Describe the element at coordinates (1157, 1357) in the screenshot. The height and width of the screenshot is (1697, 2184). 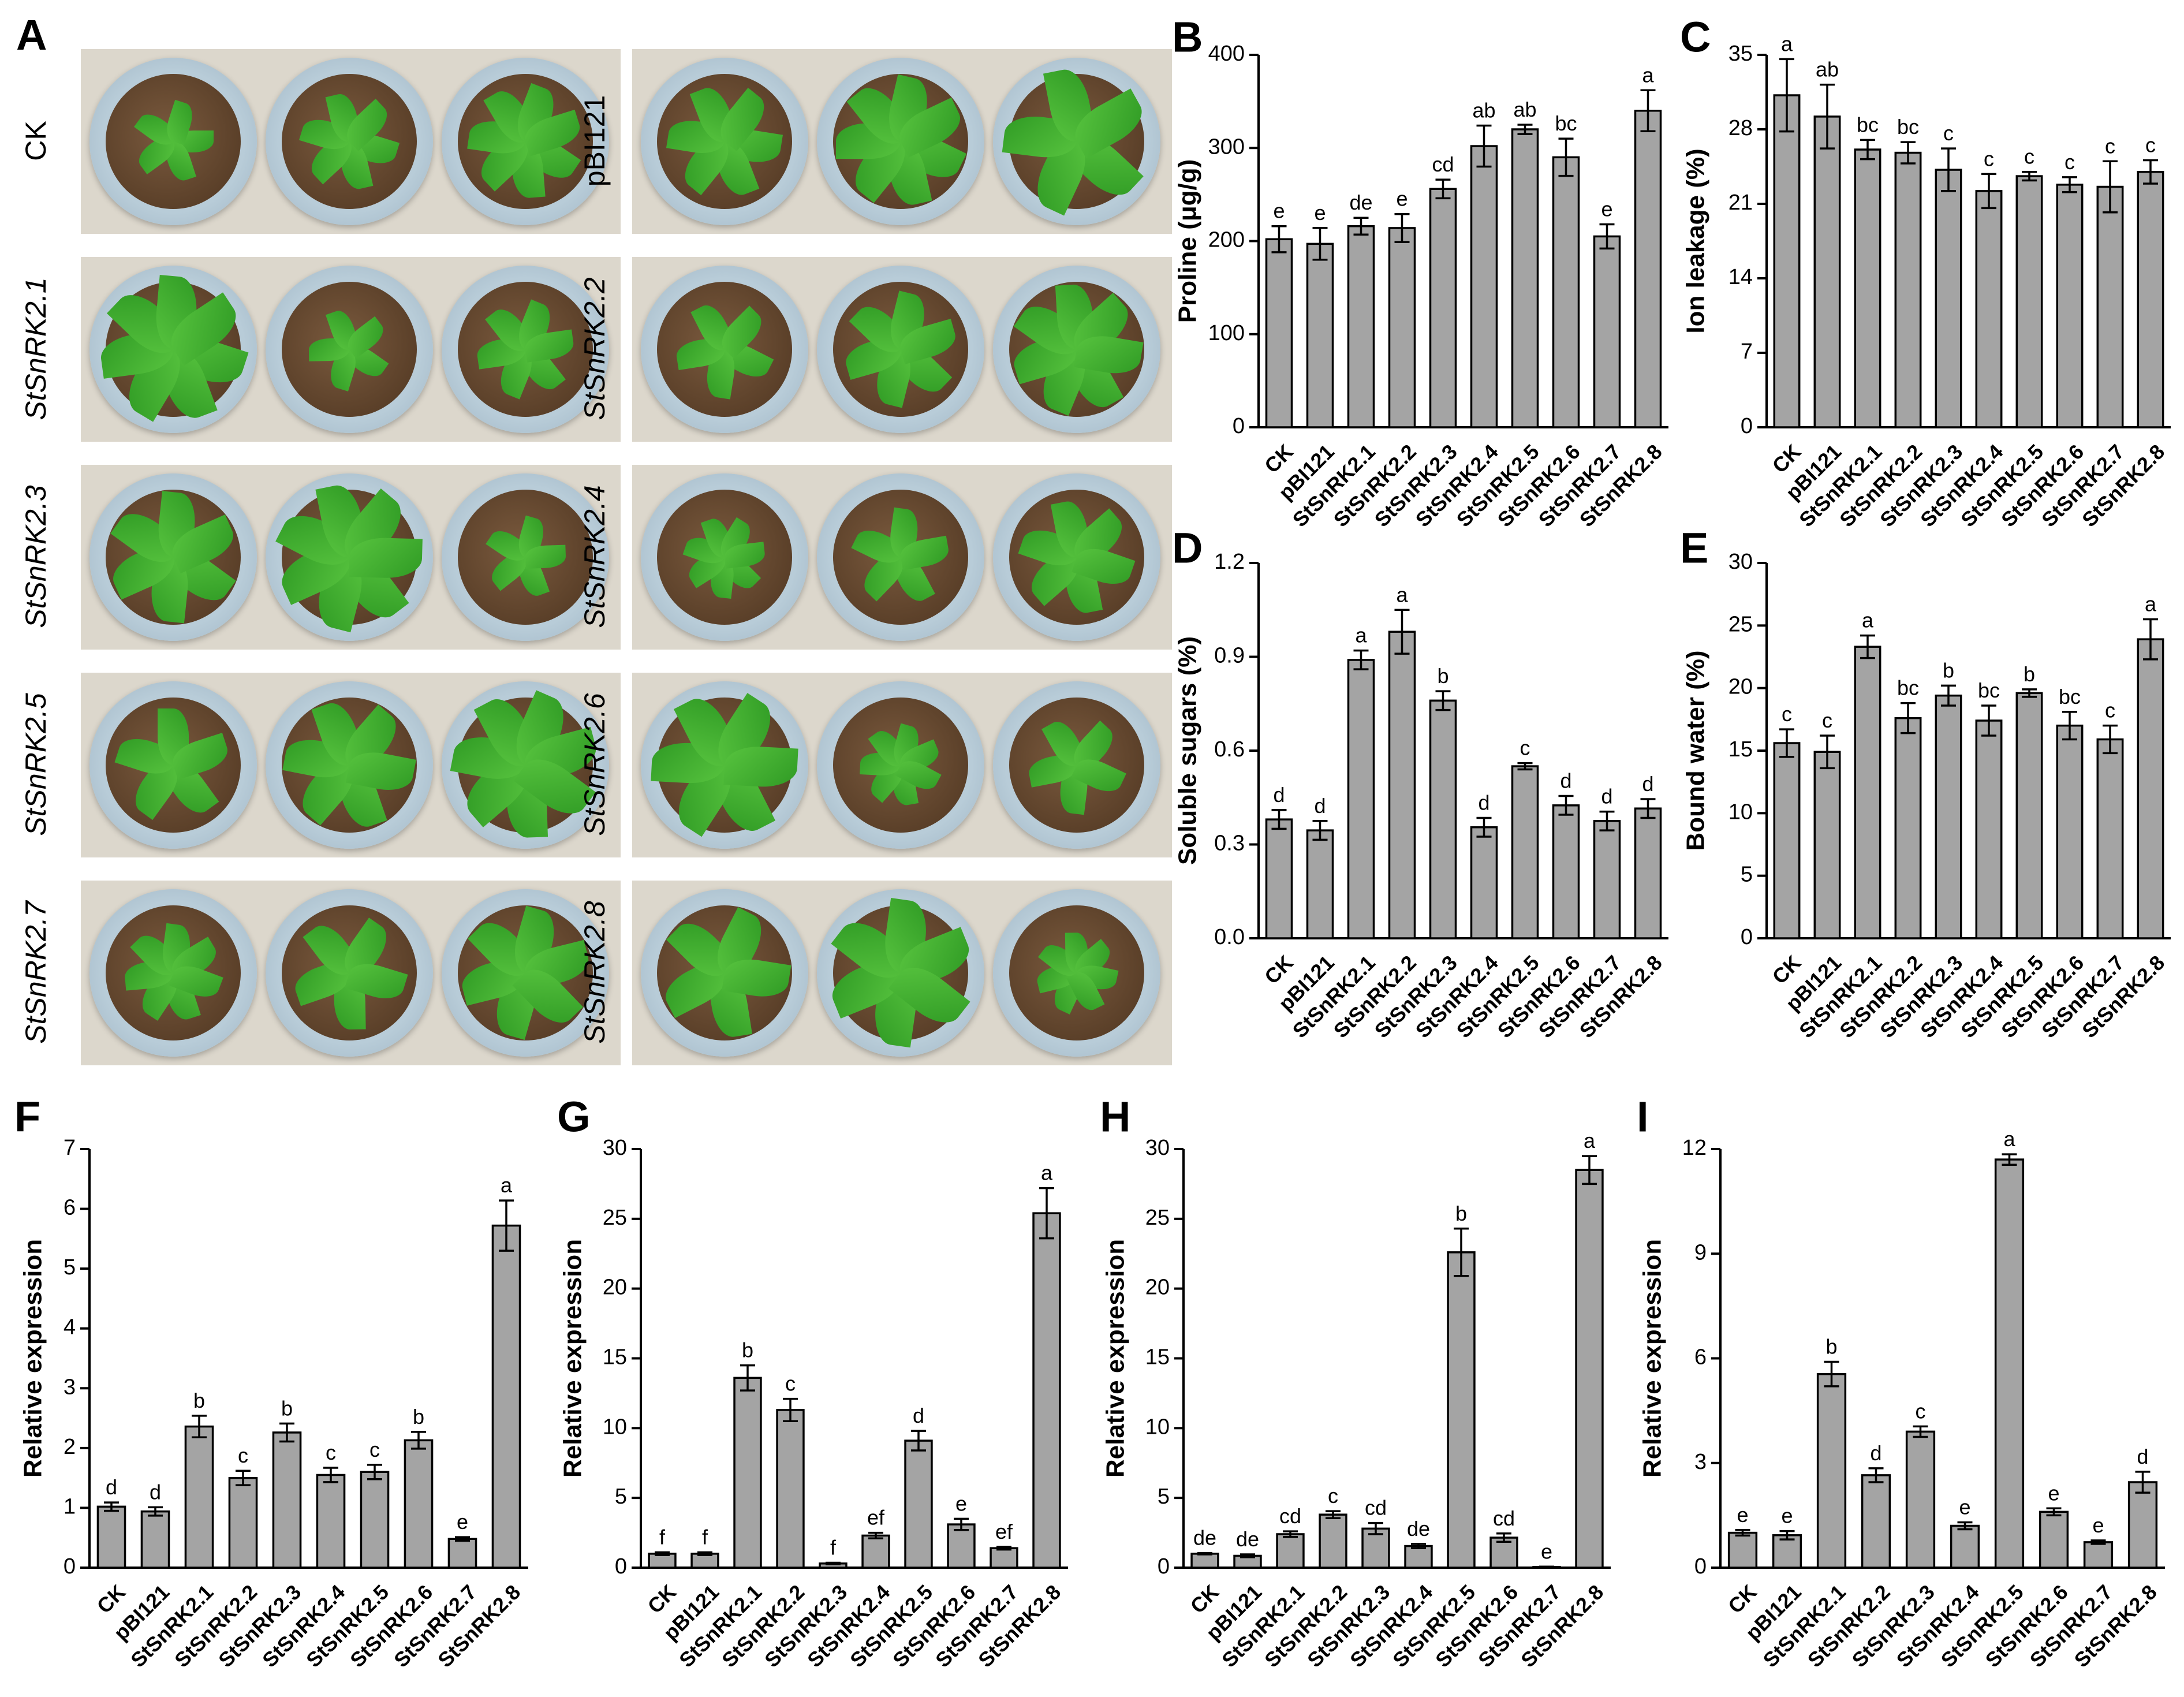
I see `y-tick-label: 15` at that location.